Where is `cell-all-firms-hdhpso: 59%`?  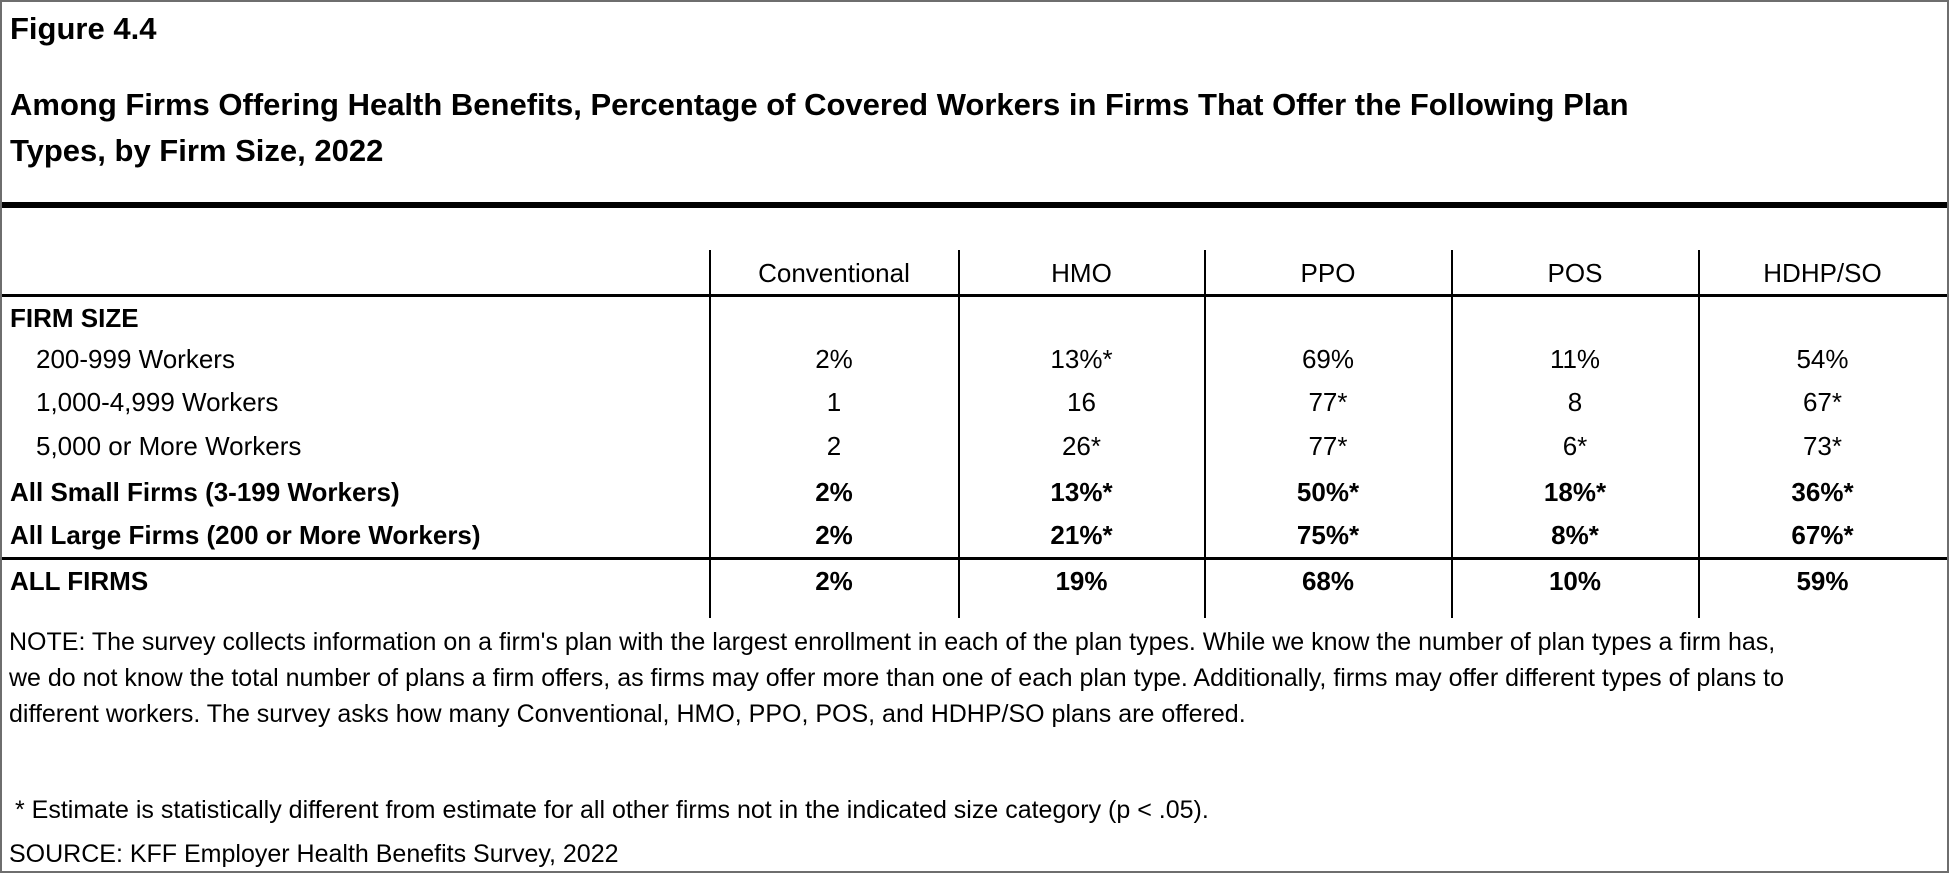 cell-all-firms-hdhpso: 59% is located at coordinates (1822, 581).